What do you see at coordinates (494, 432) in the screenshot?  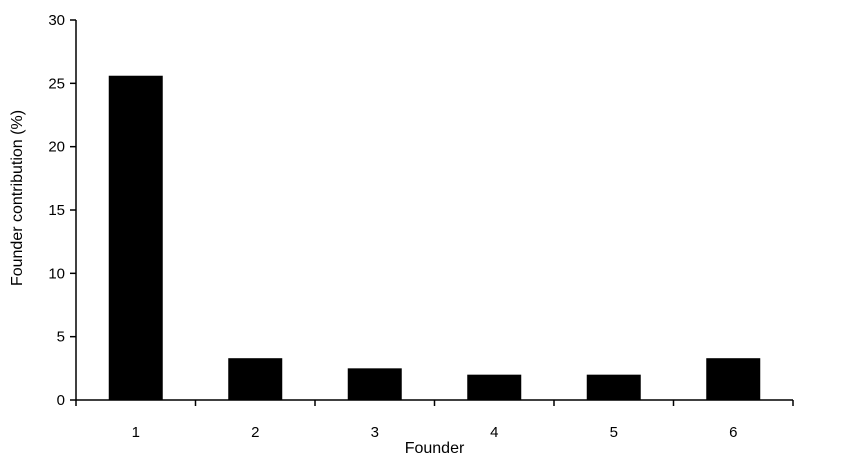 I see `x-tick-label: 4` at bounding box center [494, 432].